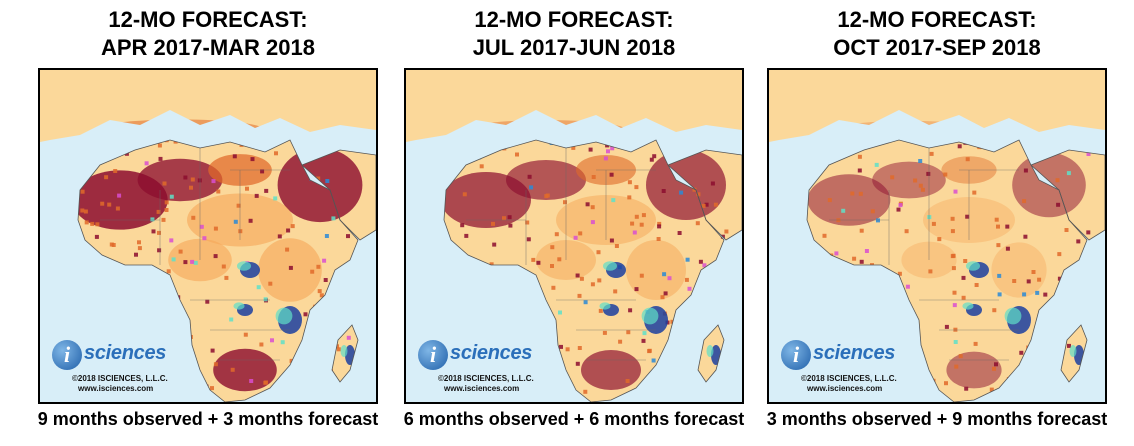 The width and height of the screenshot is (1134, 446). I want to click on logo-wordmark: sciences, so click(491, 353).